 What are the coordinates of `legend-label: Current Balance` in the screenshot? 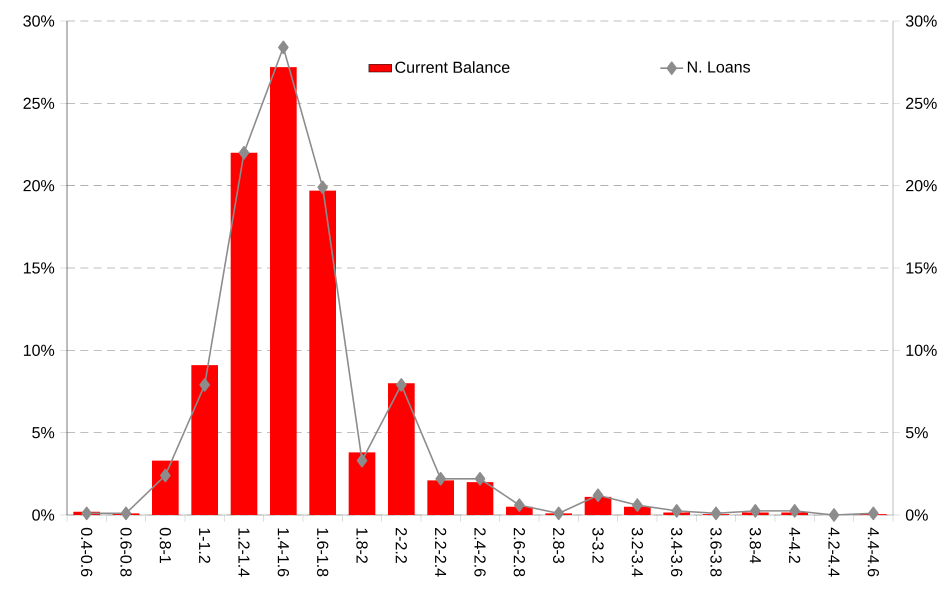 It's located at (452, 67).